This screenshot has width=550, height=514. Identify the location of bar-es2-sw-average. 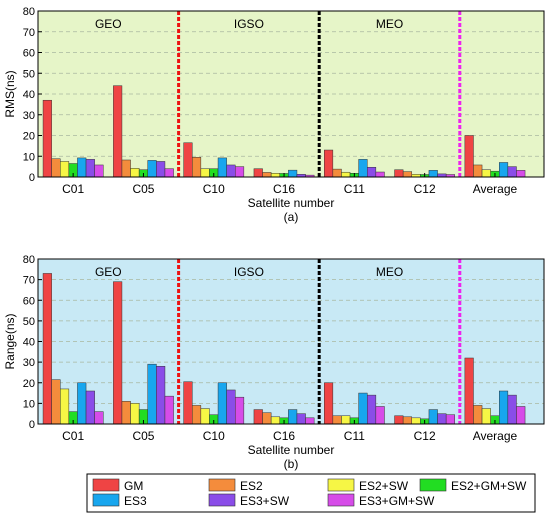
(486, 416).